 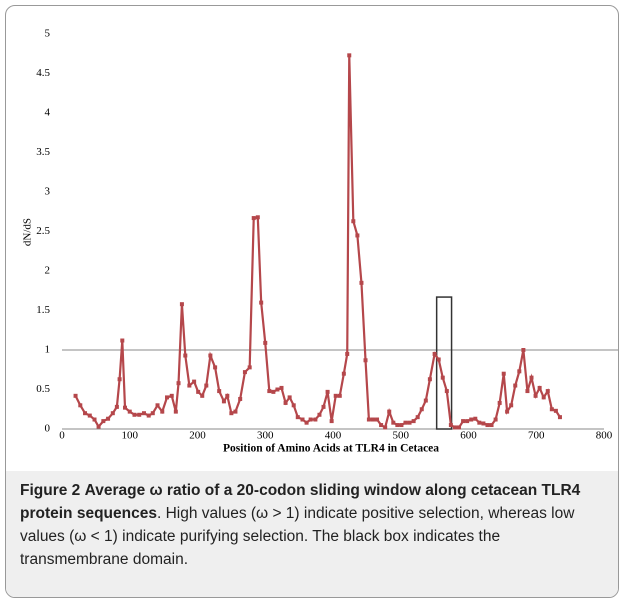 What do you see at coordinates (197, 436) in the screenshot?
I see `x-tick-label: 200` at bounding box center [197, 436].